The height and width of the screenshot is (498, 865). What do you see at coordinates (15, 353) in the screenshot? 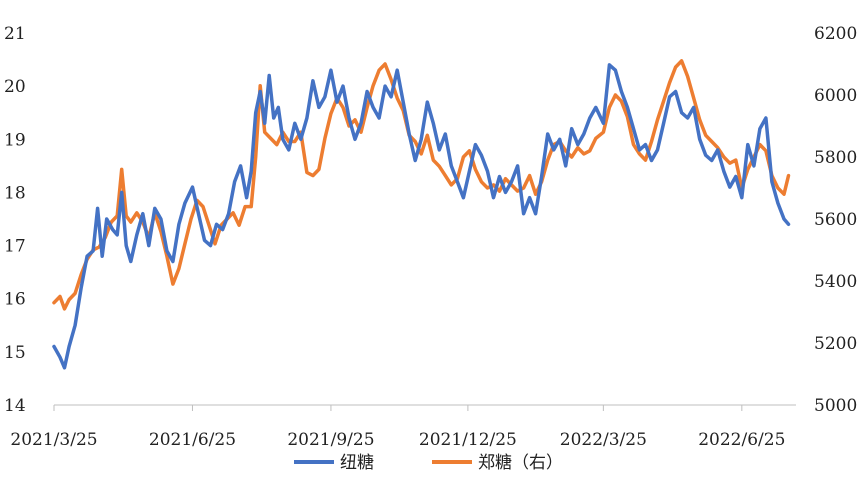
I see `y-left-tick-label: 15` at bounding box center [15, 353].